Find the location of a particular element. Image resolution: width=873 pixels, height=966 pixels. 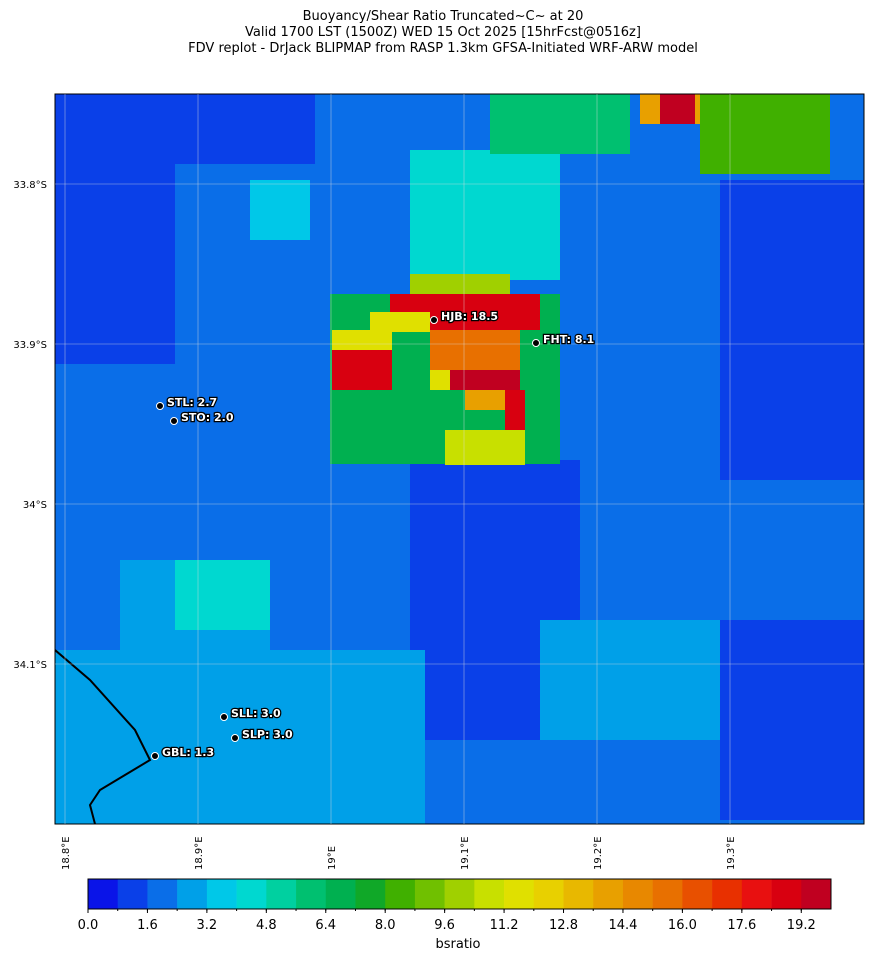

lon-tick-label: 19.2°E is located at coordinates (598, 853).